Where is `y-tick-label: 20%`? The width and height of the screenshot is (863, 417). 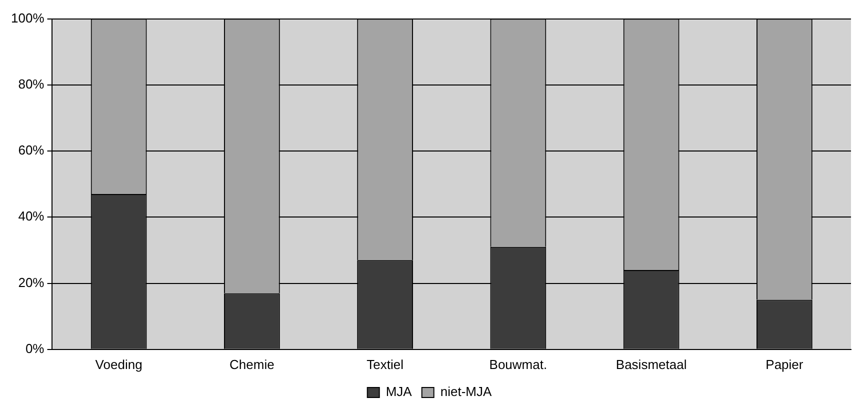 y-tick-label: 20% is located at coordinates (31, 282).